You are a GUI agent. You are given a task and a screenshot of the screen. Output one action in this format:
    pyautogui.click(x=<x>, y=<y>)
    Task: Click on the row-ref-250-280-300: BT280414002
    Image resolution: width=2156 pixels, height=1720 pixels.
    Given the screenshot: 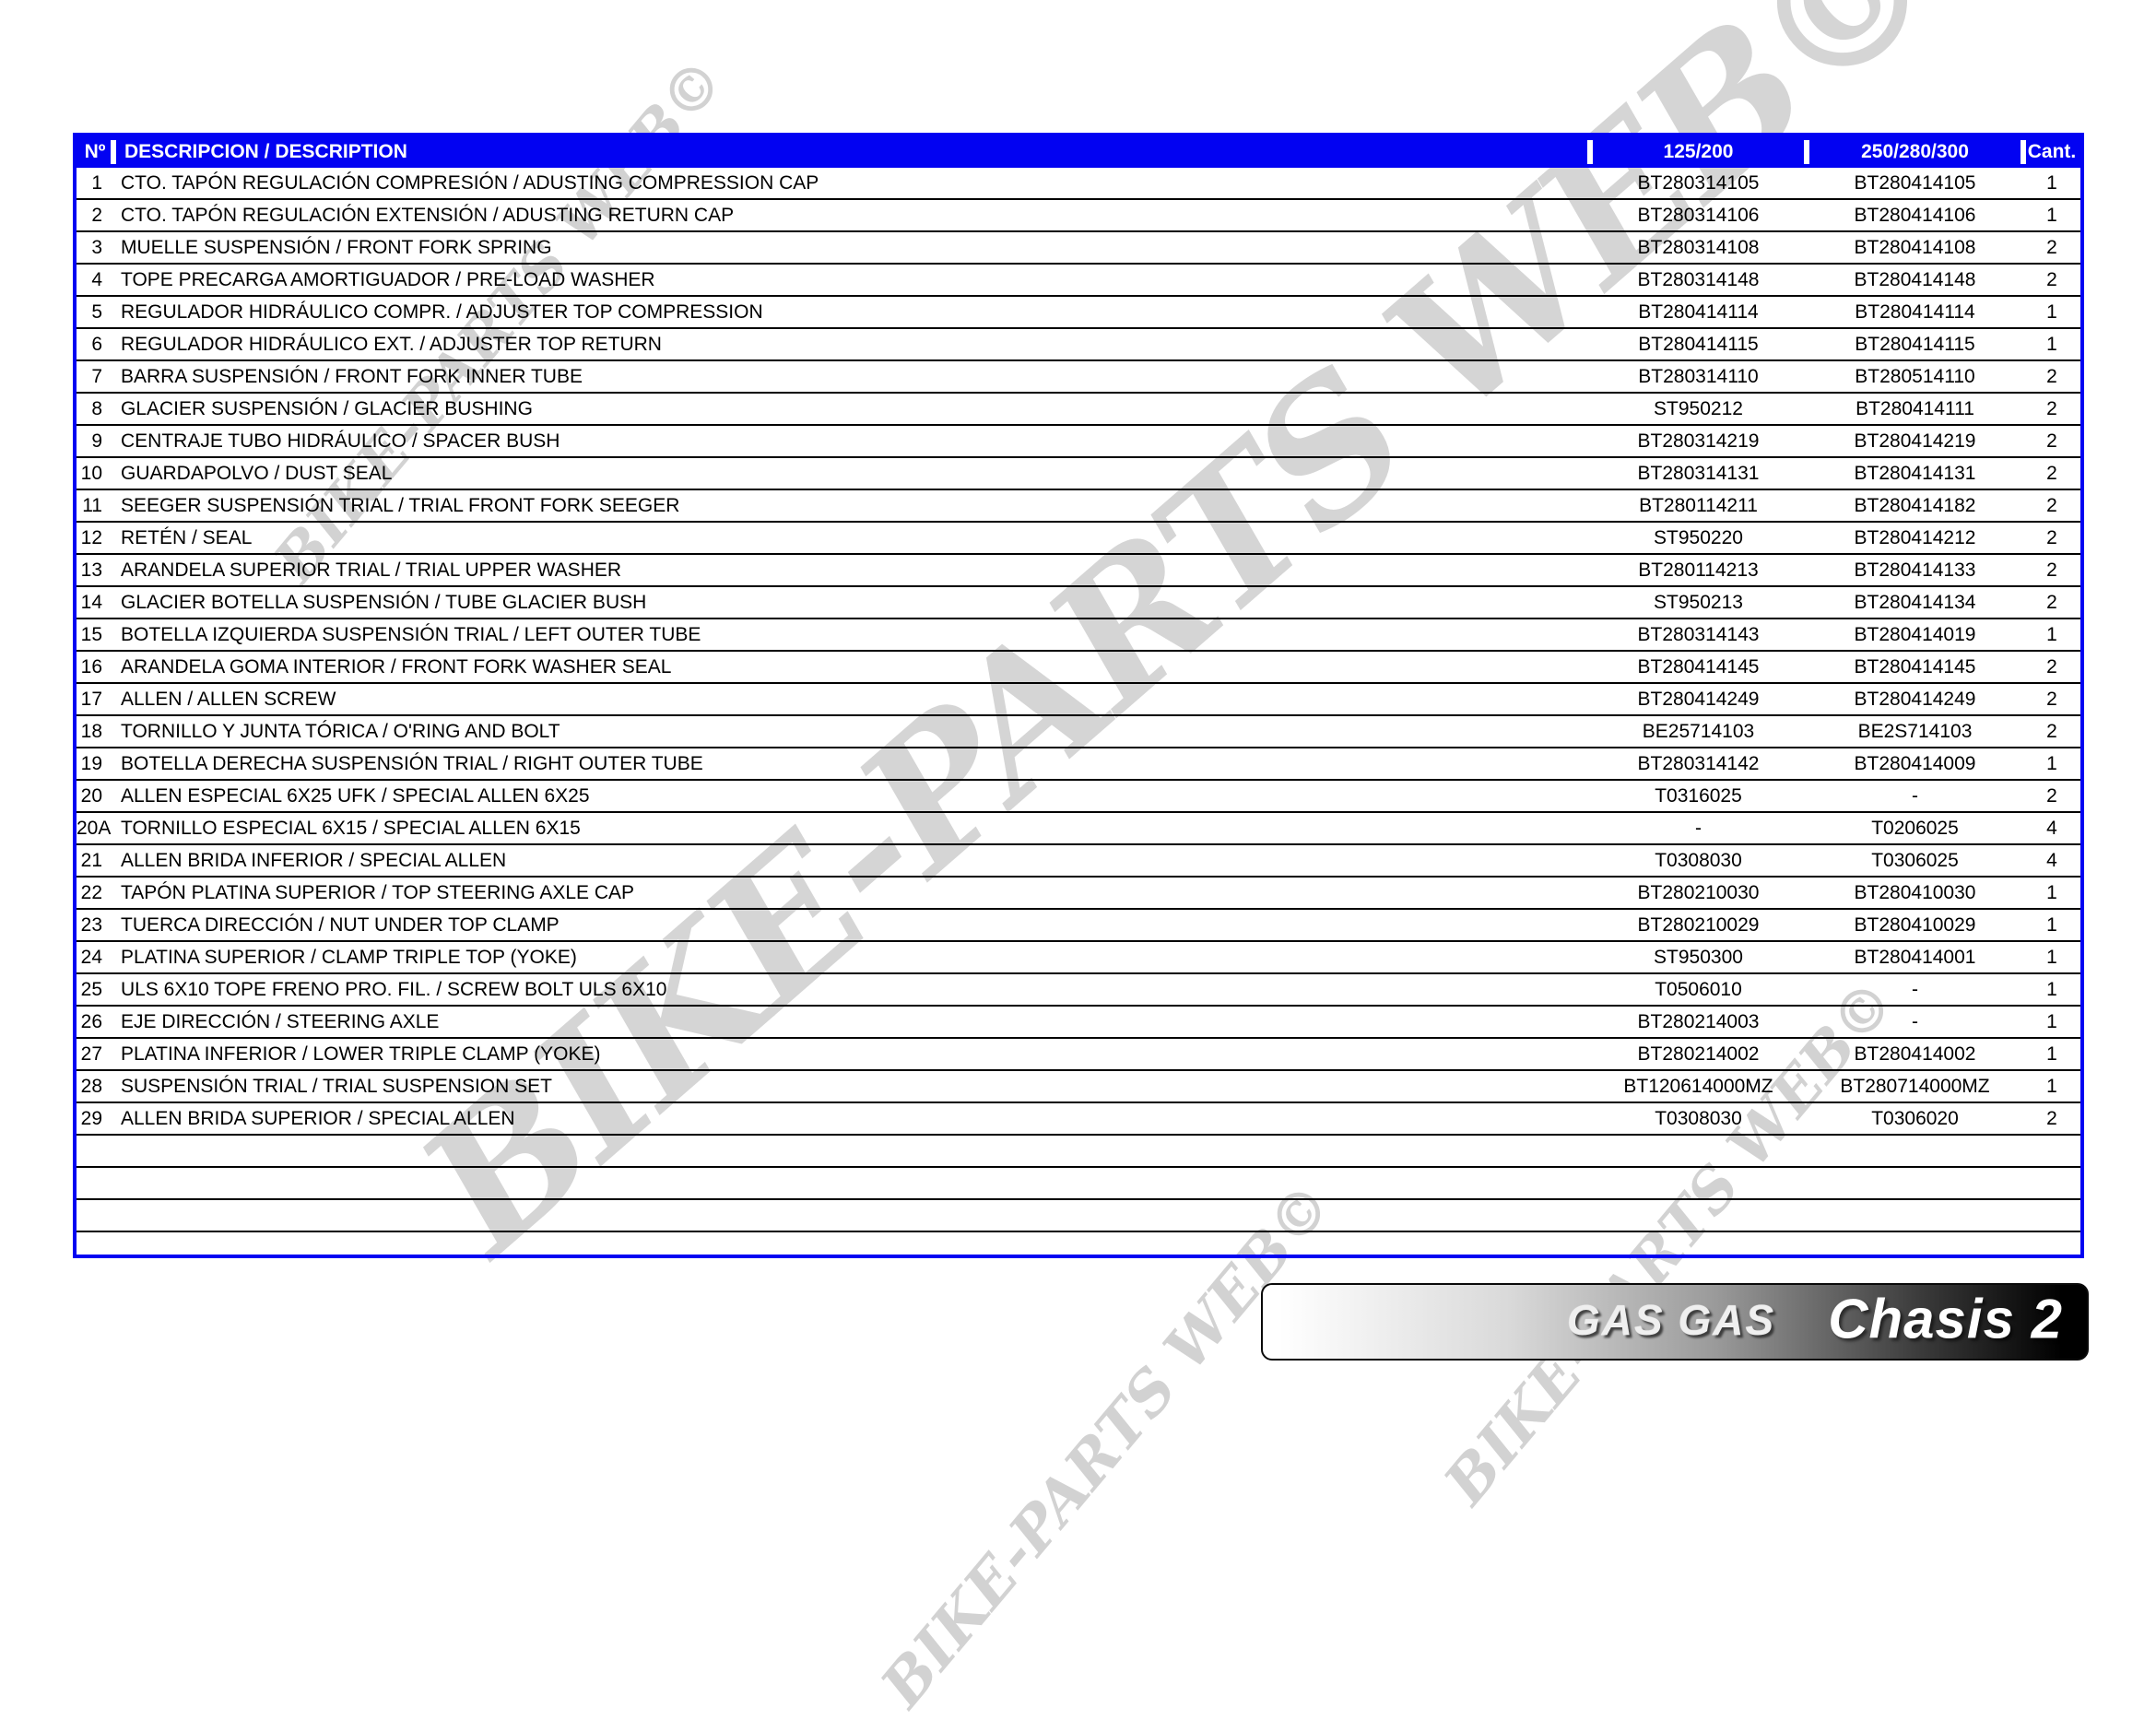 What is the action you would take?
    pyautogui.click(x=1915, y=1054)
    